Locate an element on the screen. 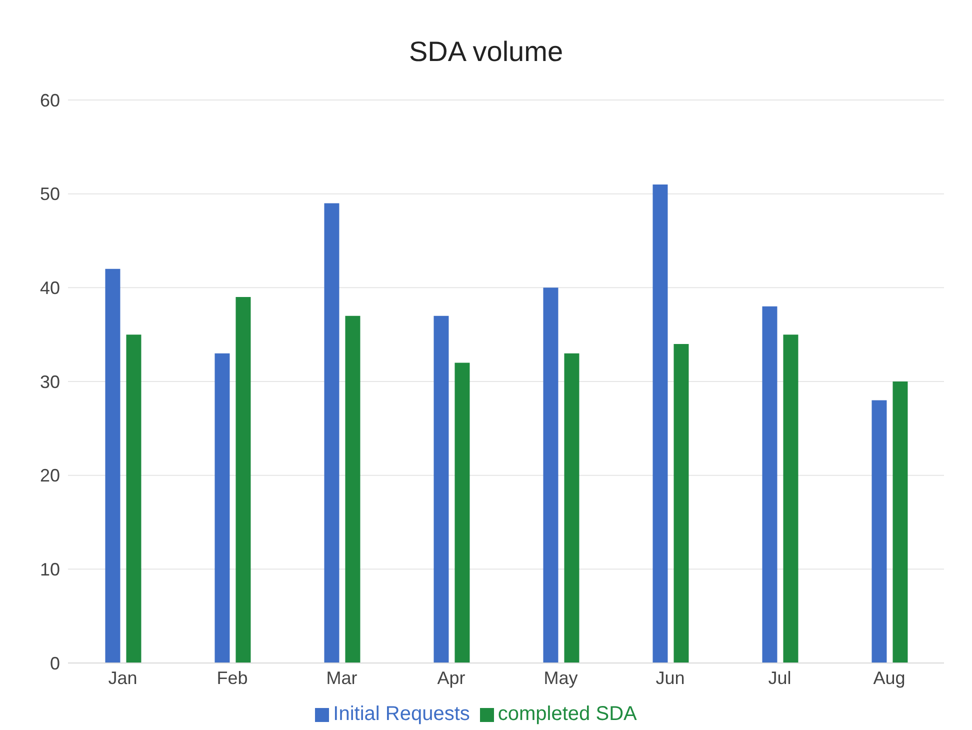 The height and width of the screenshot is (730, 972). y-tick-label: 20 is located at coordinates (50, 476).